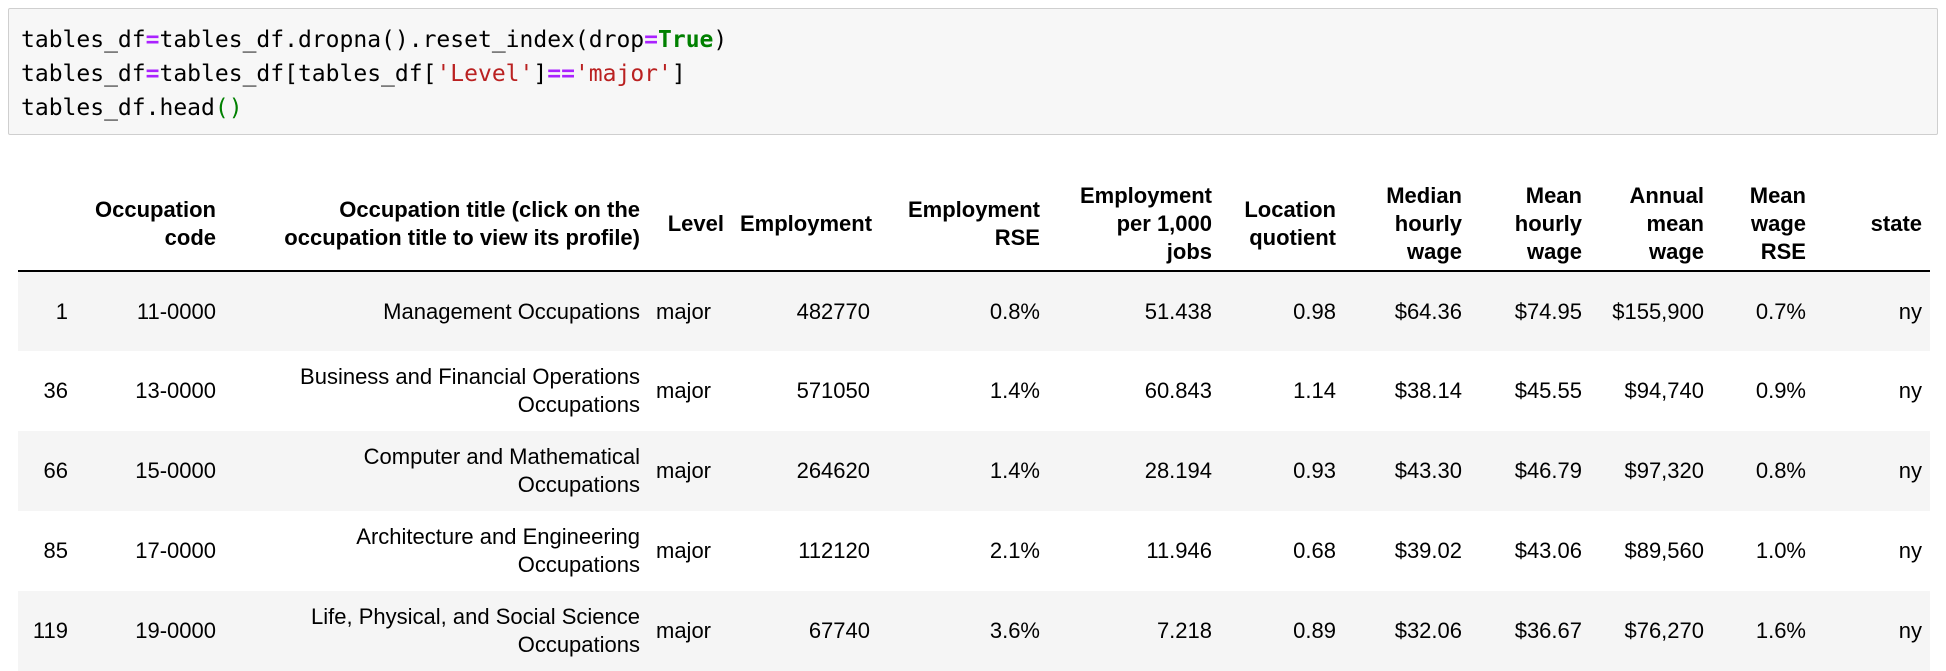 The width and height of the screenshot is (1946, 671). What do you see at coordinates (1184, 630) in the screenshot?
I see `cell-per-1000: 7.218` at bounding box center [1184, 630].